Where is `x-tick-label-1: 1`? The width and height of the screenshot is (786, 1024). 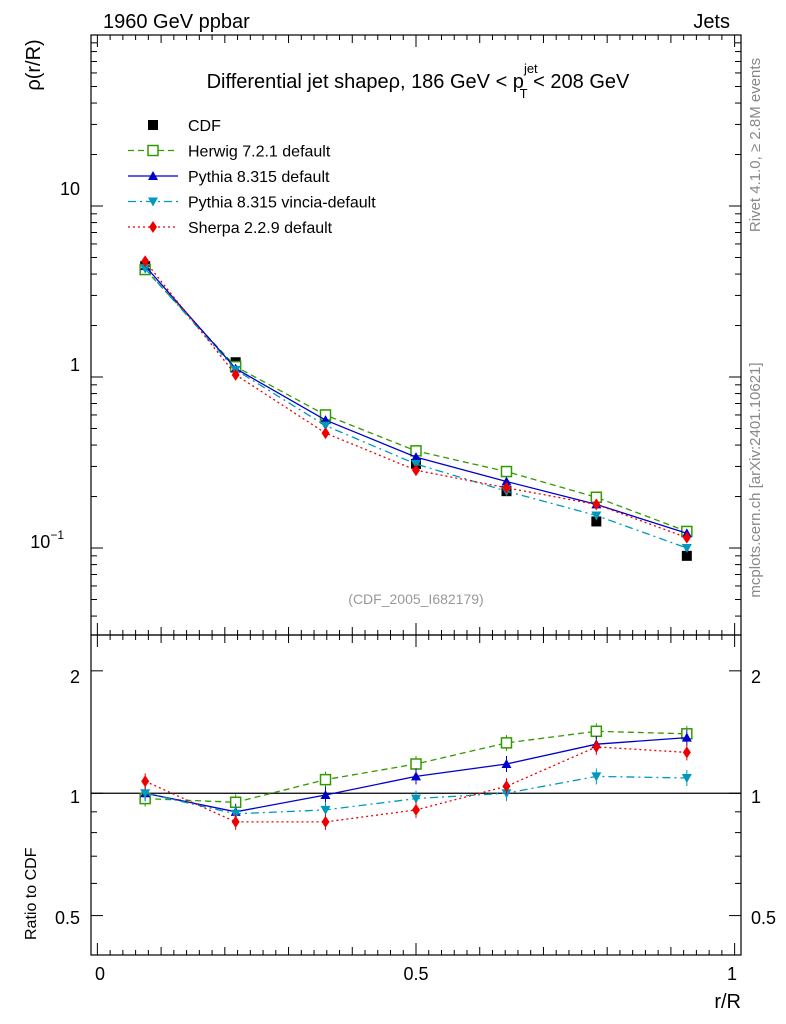
x-tick-label-1: 1 is located at coordinates (732, 974).